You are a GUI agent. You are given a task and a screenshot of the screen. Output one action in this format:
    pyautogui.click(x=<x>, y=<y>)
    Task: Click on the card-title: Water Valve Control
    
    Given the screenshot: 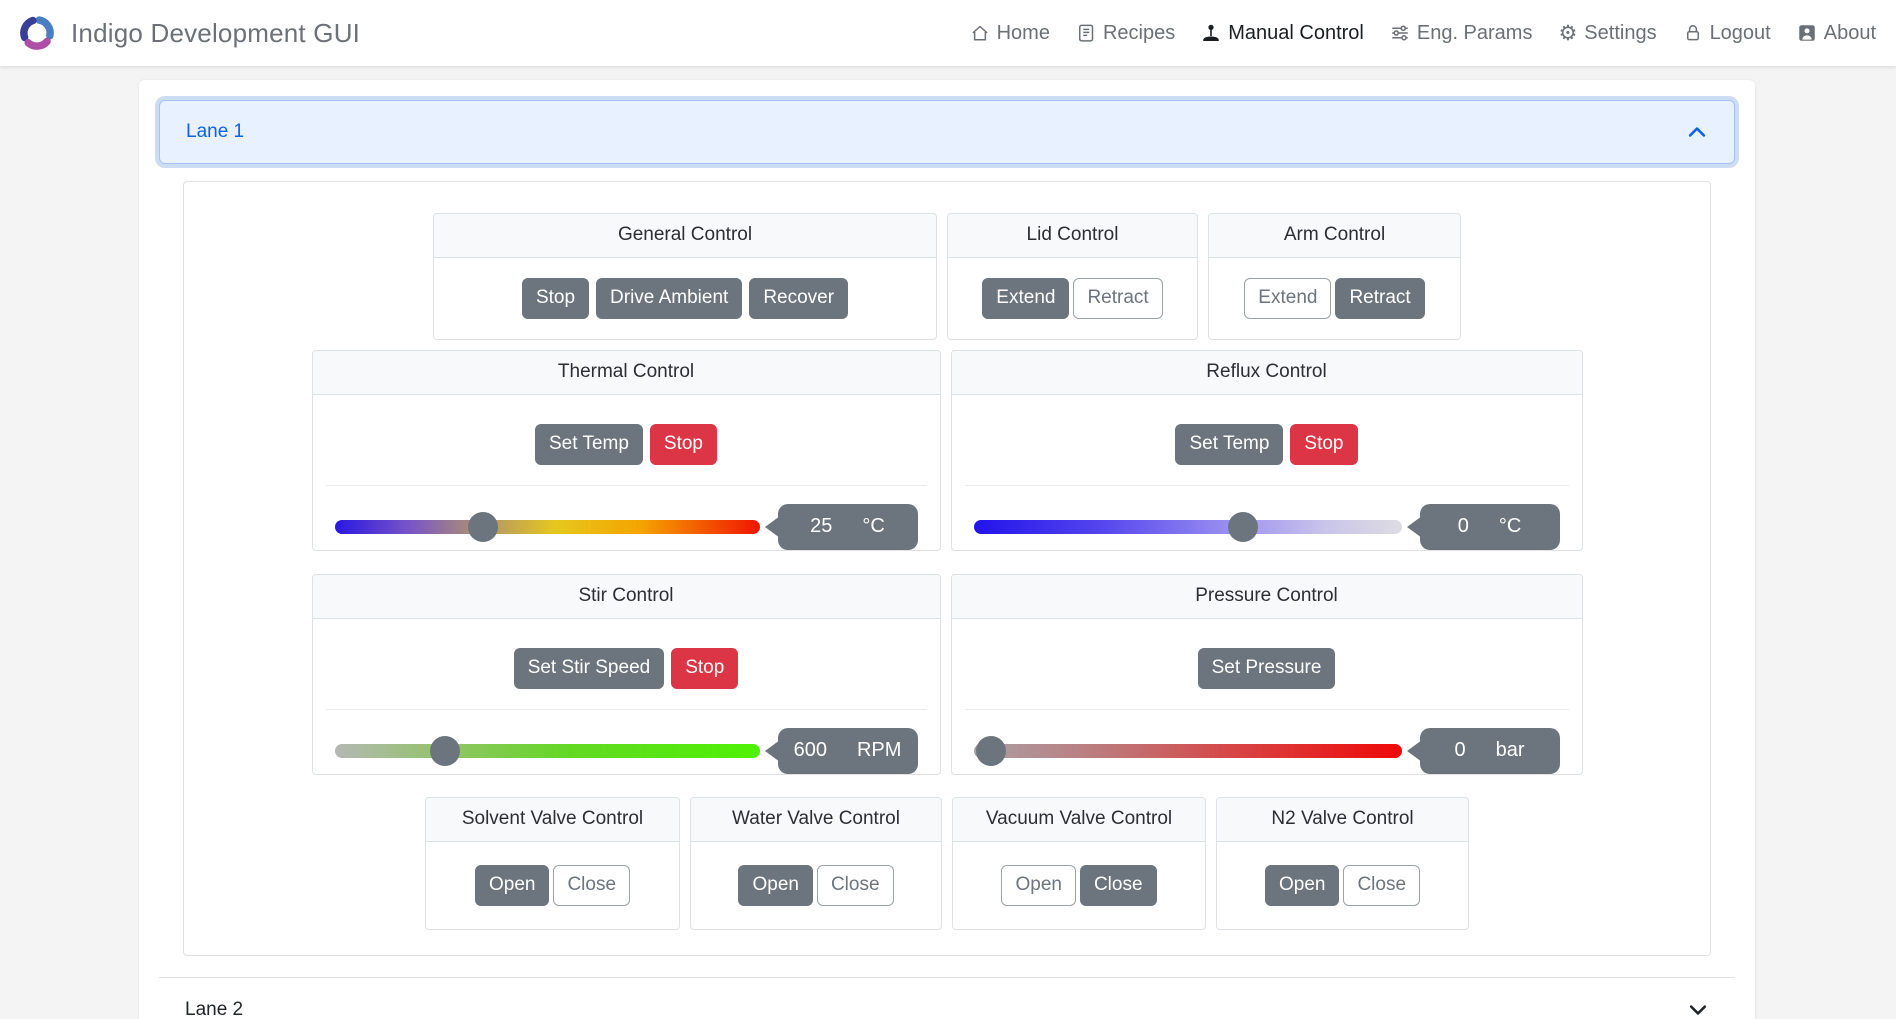 What is the action you would take?
    pyautogui.click(x=816, y=820)
    